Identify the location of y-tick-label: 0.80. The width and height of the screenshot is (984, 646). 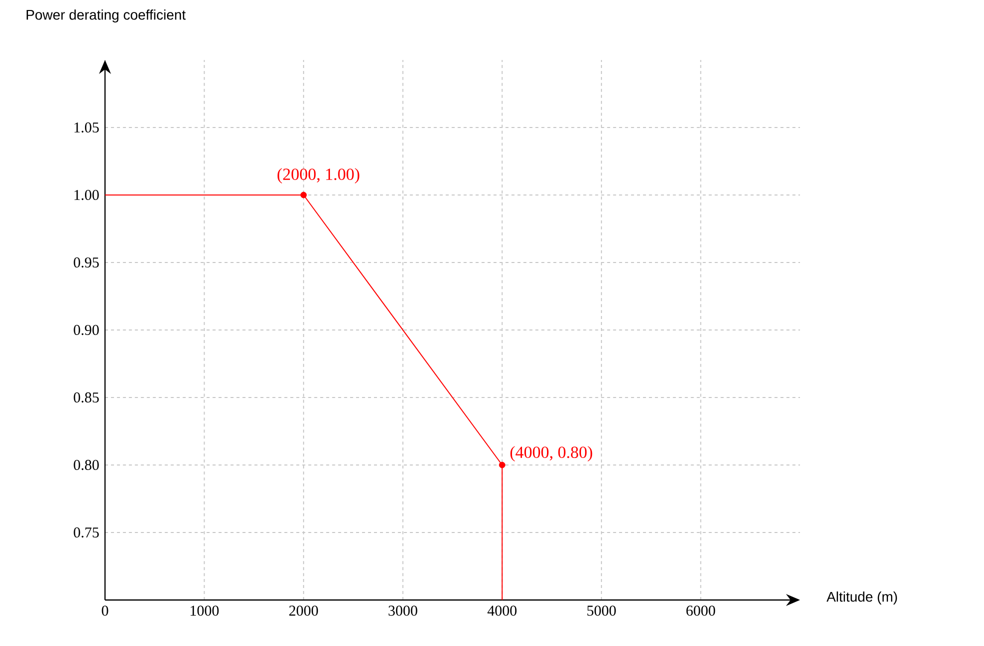
(86, 465).